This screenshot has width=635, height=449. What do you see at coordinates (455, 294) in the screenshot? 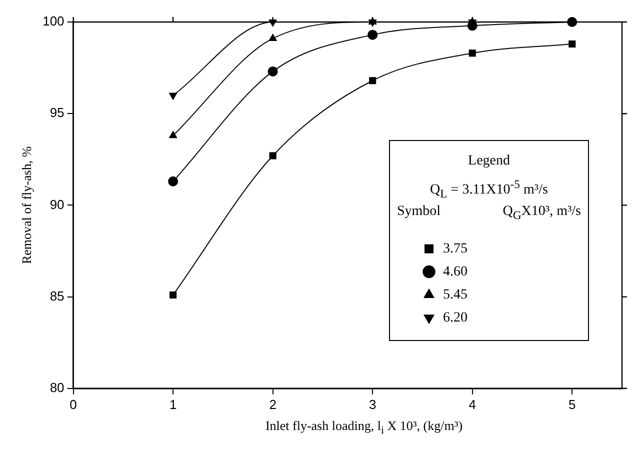
I see `legend-label: 5.45` at bounding box center [455, 294].